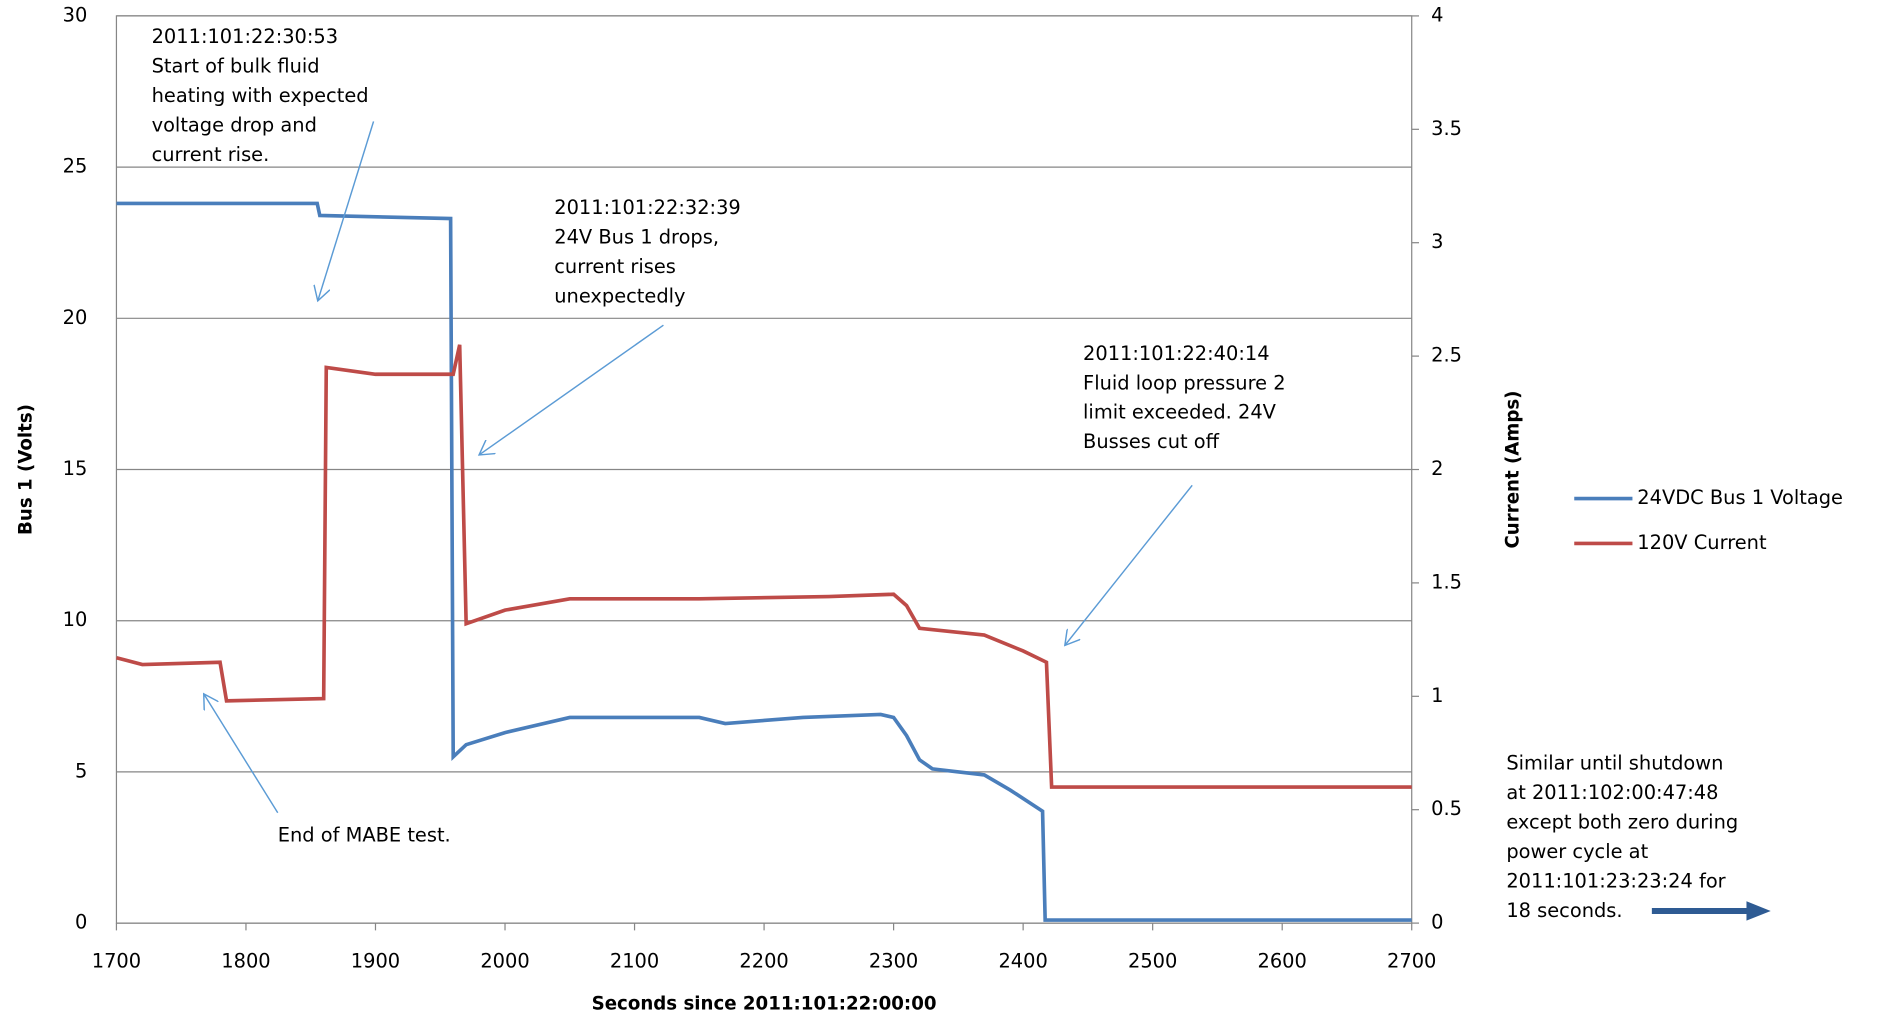 The width and height of the screenshot is (1892, 1017). What do you see at coordinates (75, 14) in the screenshot?
I see `y-tick-label: 30` at bounding box center [75, 14].